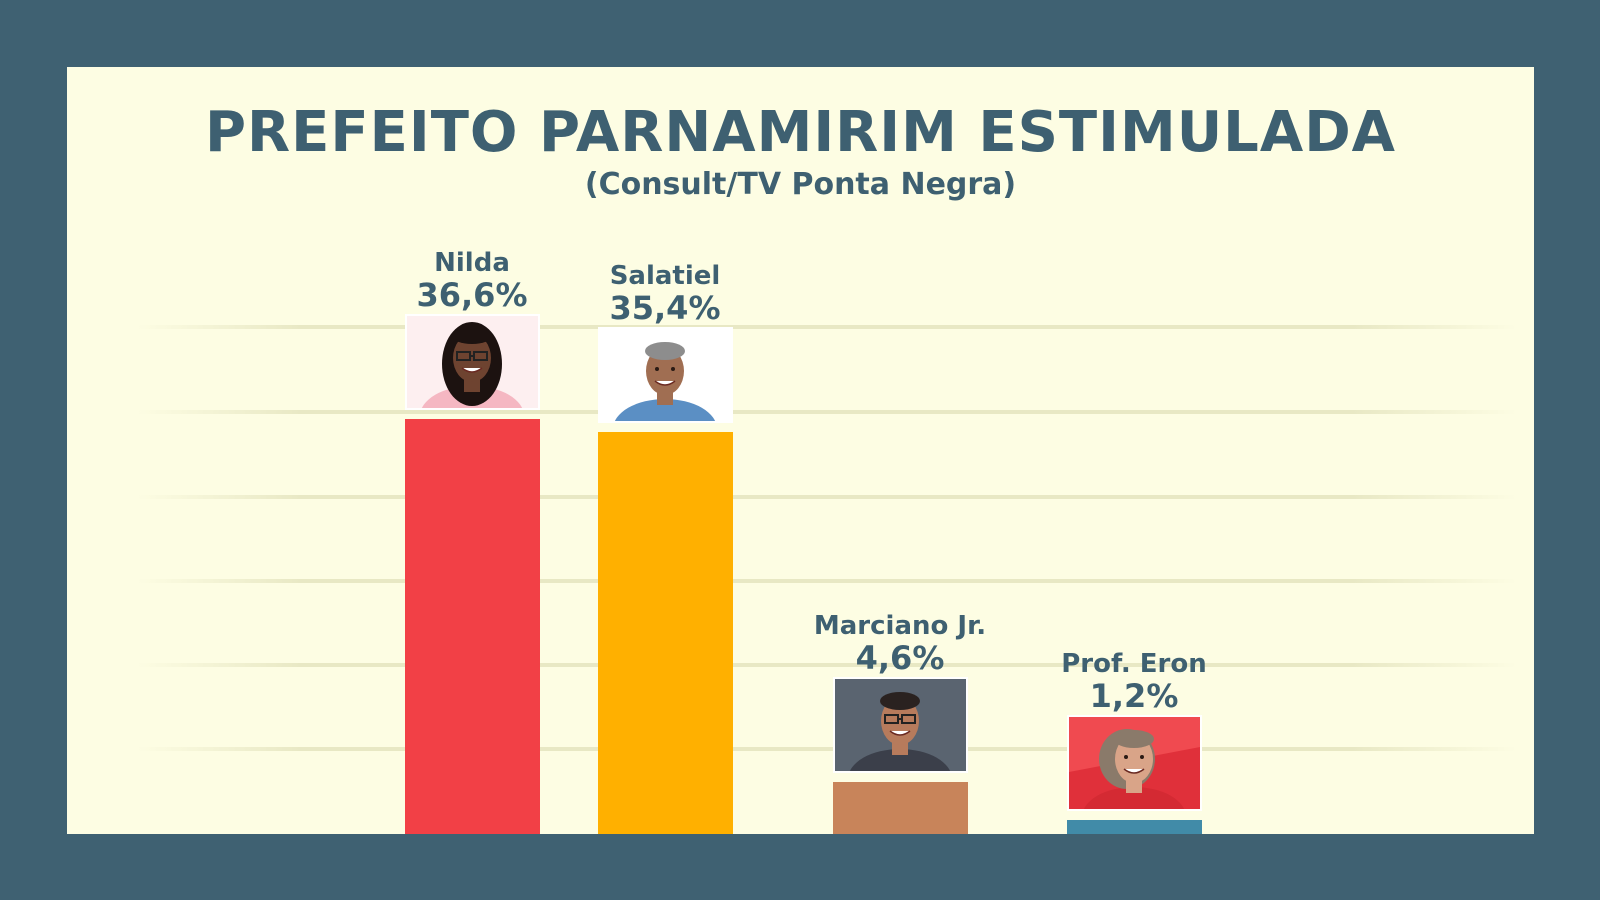 Image resolution: width=1600 pixels, height=900 pixels. What do you see at coordinates (1134, 827) in the screenshot?
I see `bar-prof-eron` at bounding box center [1134, 827].